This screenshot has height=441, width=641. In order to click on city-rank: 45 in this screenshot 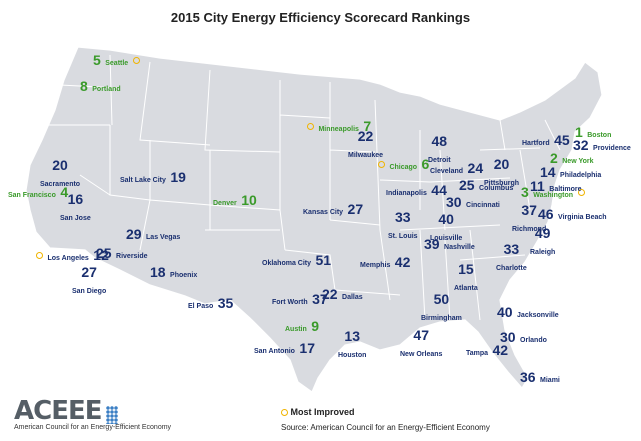, I will do `click(562, 140)`.